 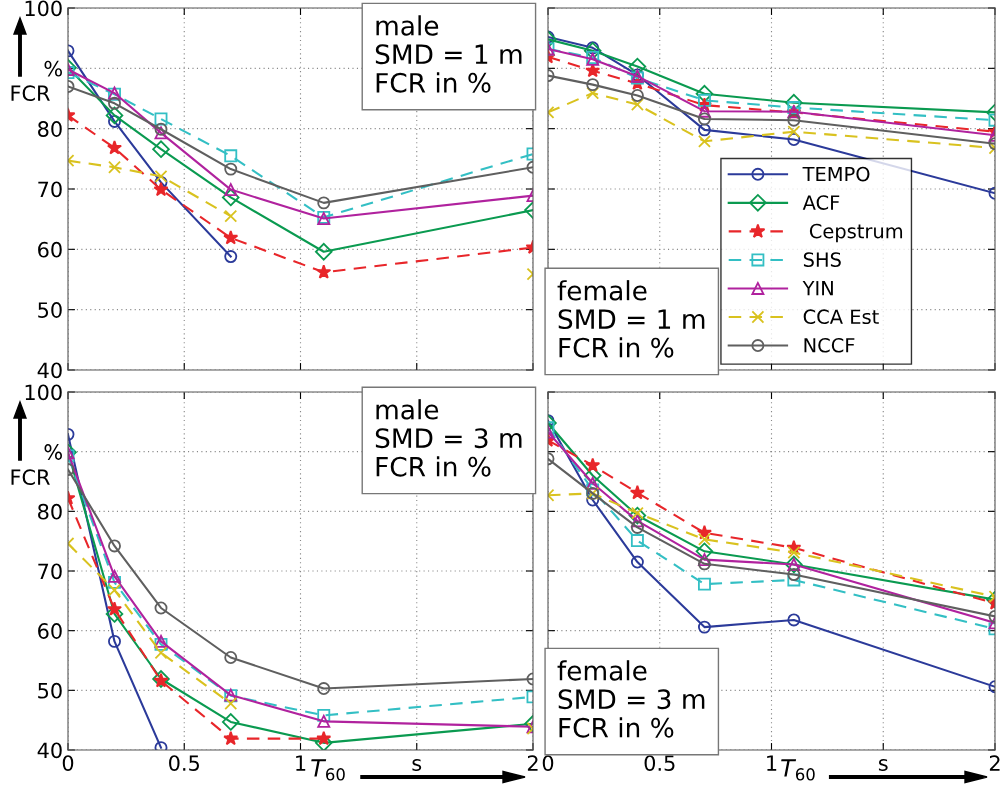 I want to click on annotation: male SMD = 3 m FCR in %, so click(x=448, y=438).